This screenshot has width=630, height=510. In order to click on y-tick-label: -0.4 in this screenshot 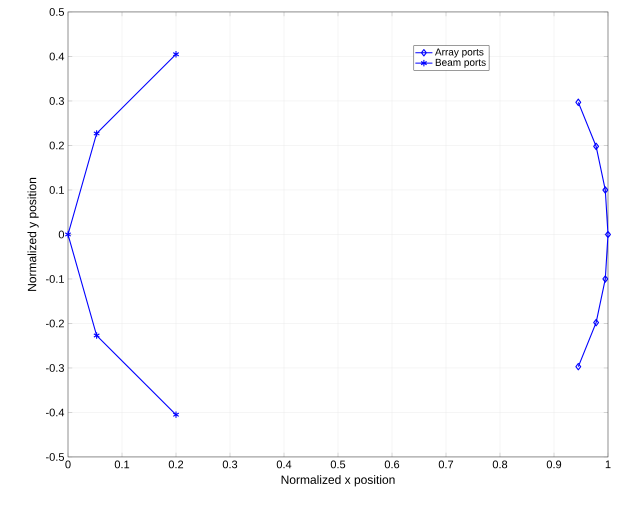, I will do `click(55, 412)`.